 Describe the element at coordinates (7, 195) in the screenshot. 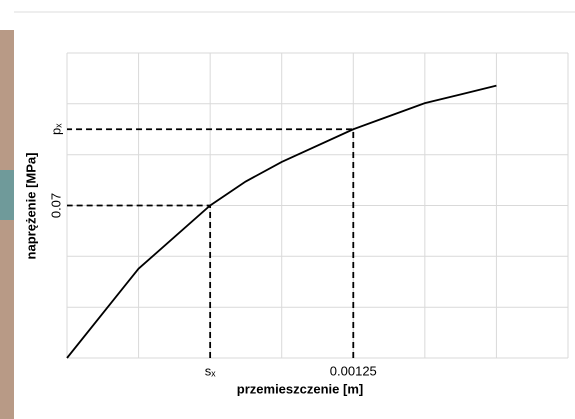

I see `photo-edge-detail` at that location.